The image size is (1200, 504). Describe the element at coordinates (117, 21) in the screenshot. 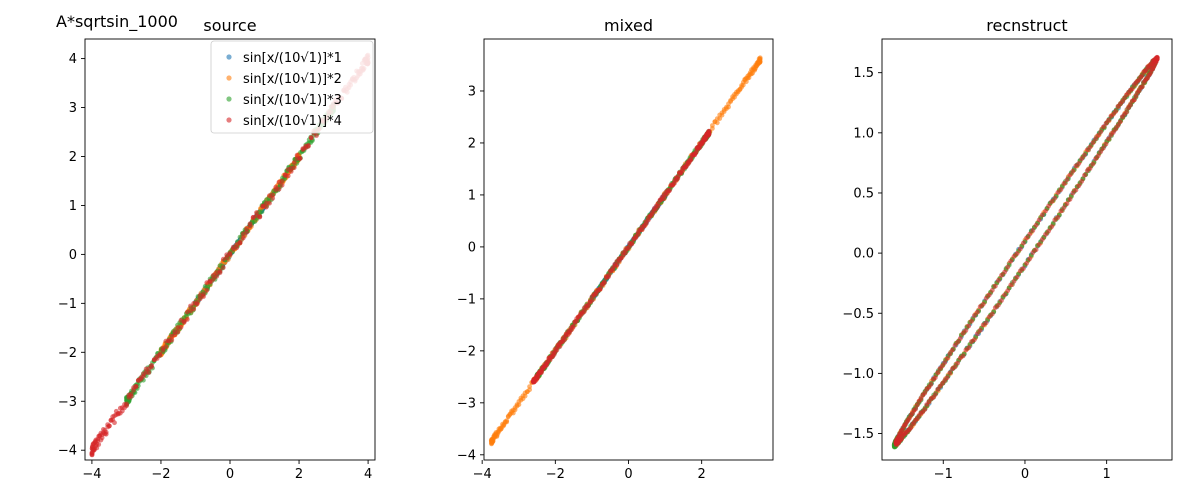

I see `figure-suptitle: A*sqrtsin_1000` at that location.